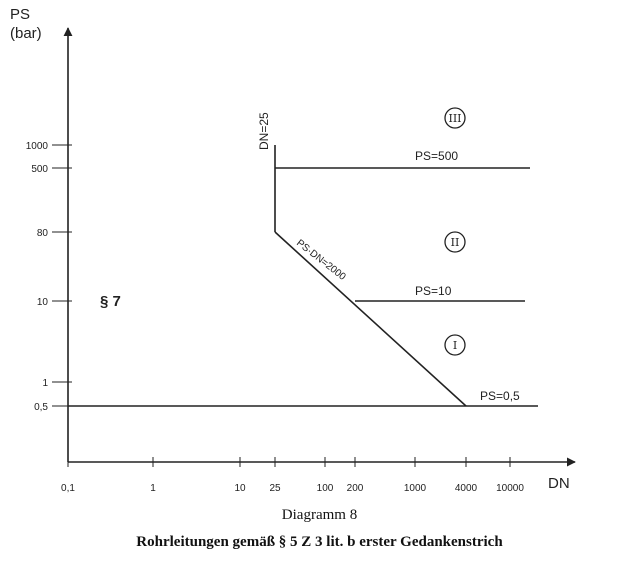 Image resolution: width=639 pixels, height=570 pixels. I want to click on line-ps-dn-2000, so click(370, 319).